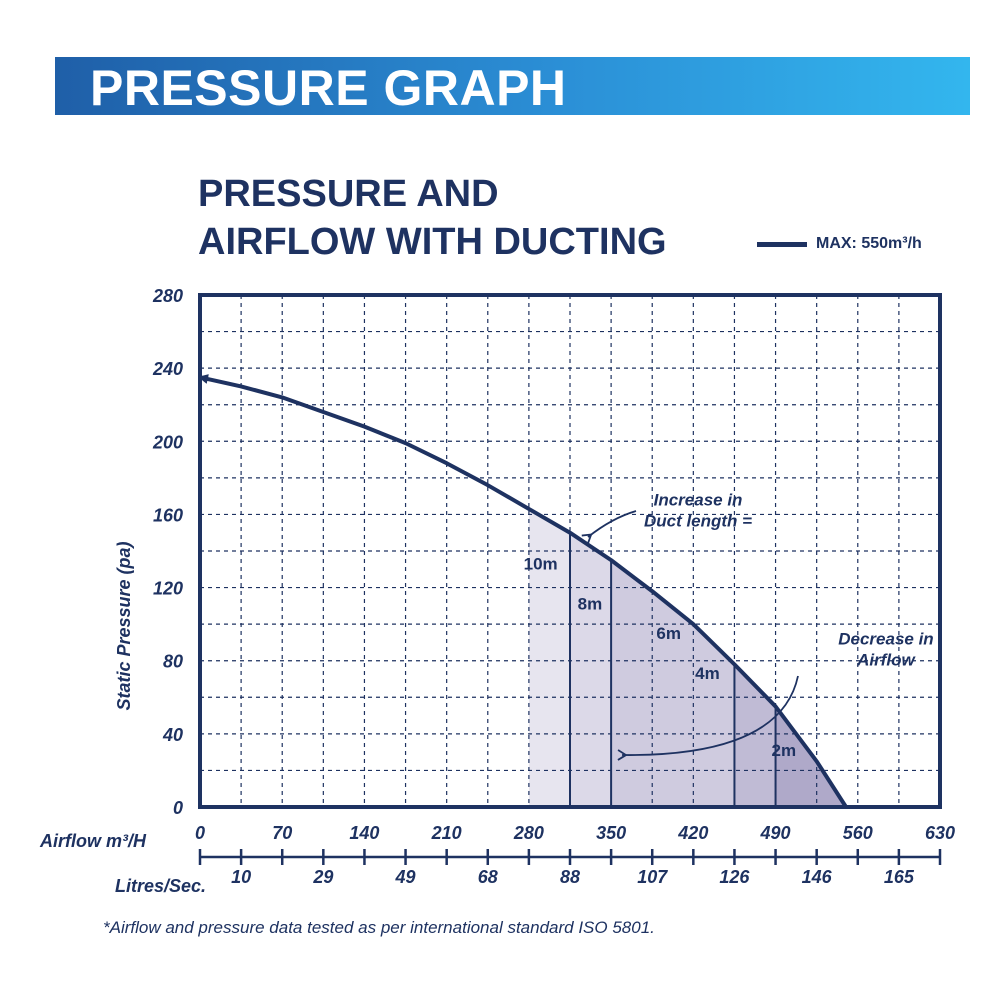 The height and width of the screenshot is (1000, 1000). I want to click on header-banner: PRESSURE GRAPH, so click(512, 86).